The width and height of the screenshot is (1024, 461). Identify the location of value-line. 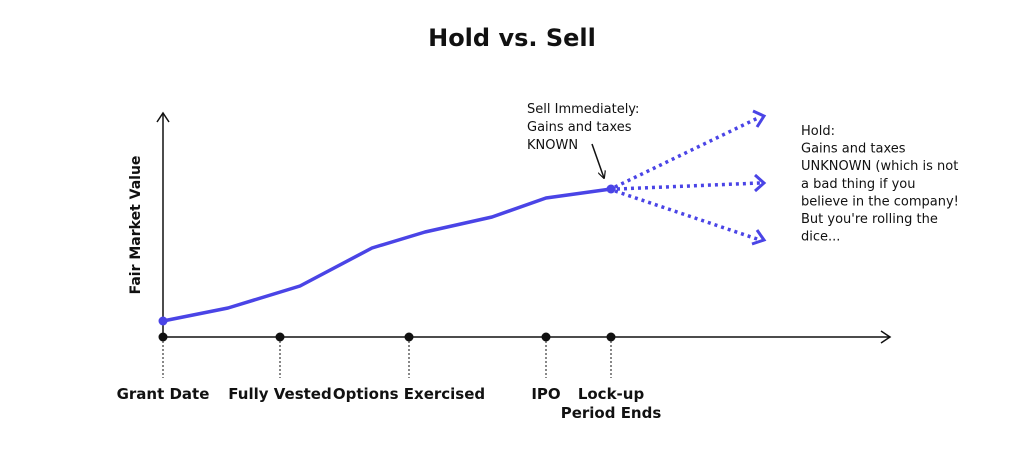
(387, 255).